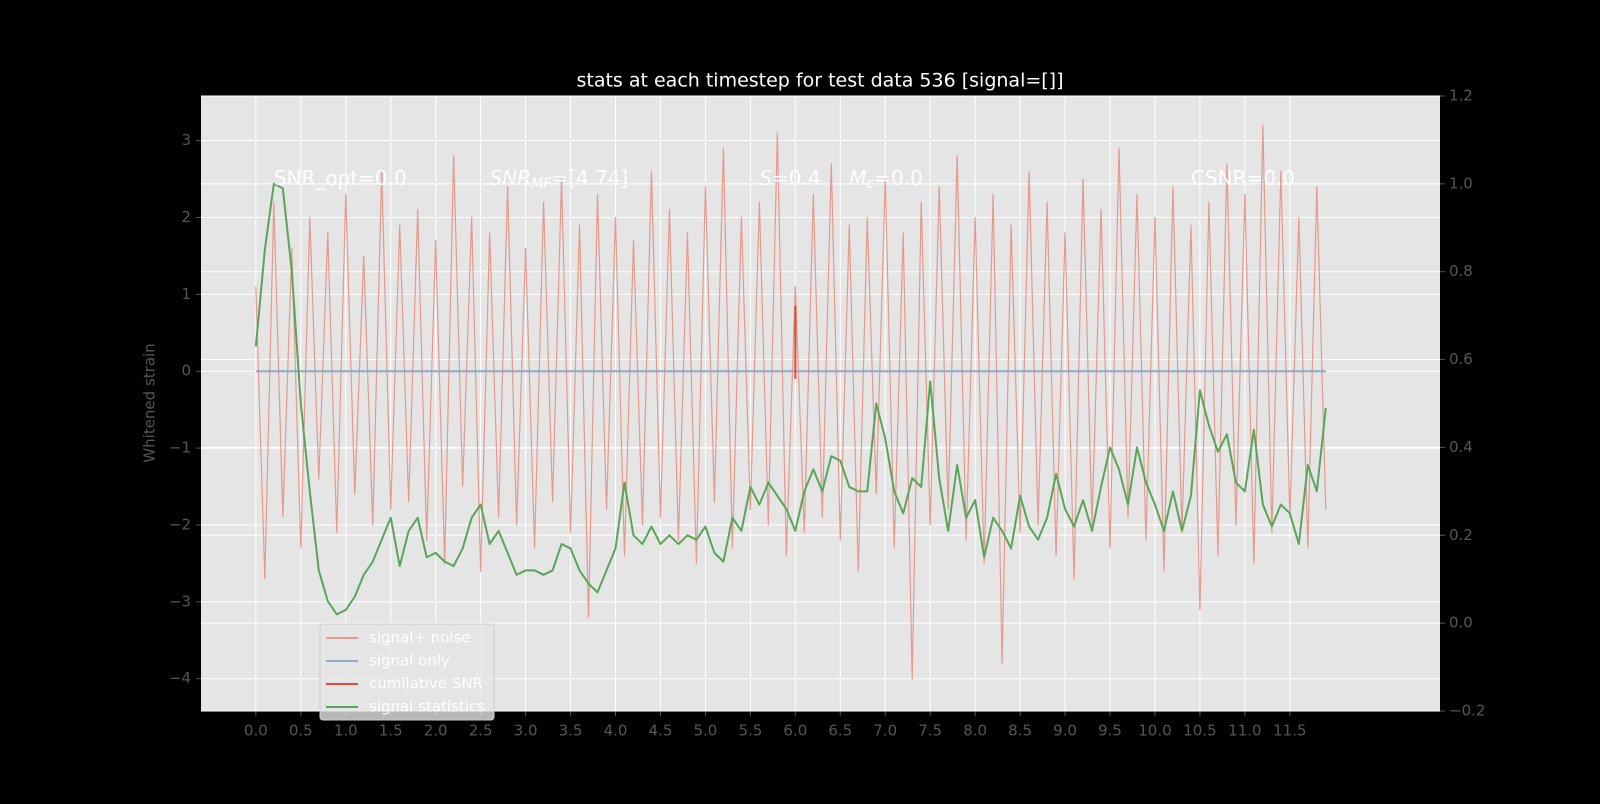 The width and height of the screenshot is (1600, 804). I want to click on x-tick-label: 10.5, so click(1199, 731).